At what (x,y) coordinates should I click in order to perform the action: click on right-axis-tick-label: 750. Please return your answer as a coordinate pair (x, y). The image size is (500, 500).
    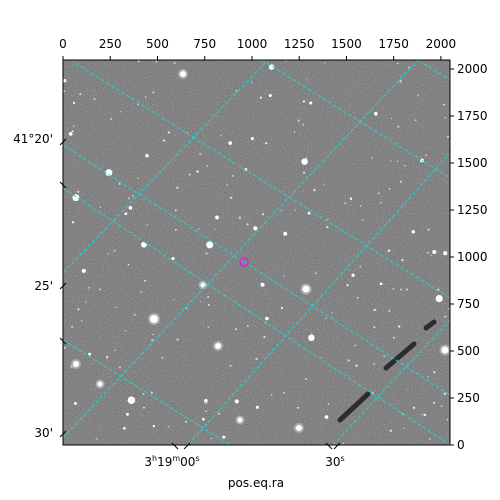
    Looking at the image, I should click on (468, 304).